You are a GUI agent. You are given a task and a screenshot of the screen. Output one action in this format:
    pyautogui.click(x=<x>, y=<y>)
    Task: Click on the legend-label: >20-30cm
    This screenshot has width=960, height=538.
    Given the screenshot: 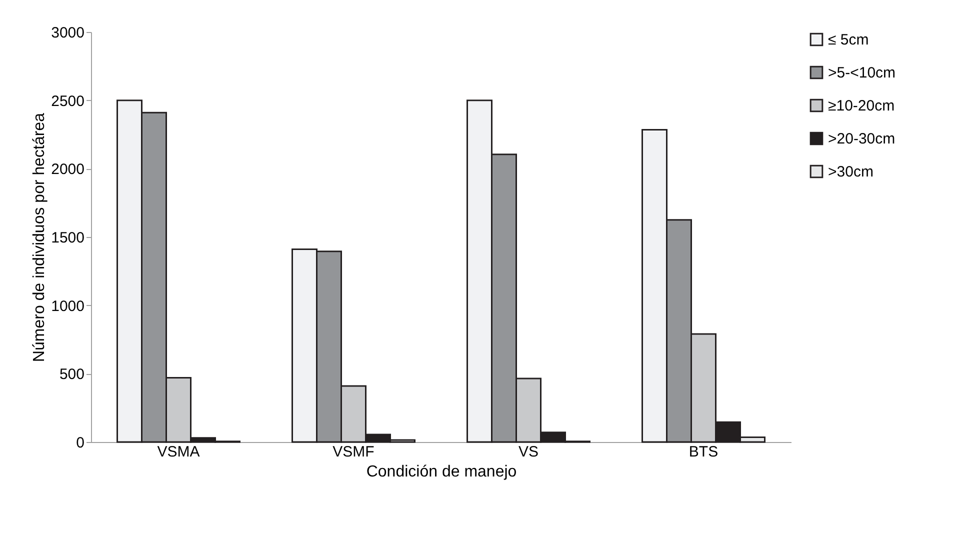 What is the action you would take?
    pyautogui.click(x=862, y=139)
    